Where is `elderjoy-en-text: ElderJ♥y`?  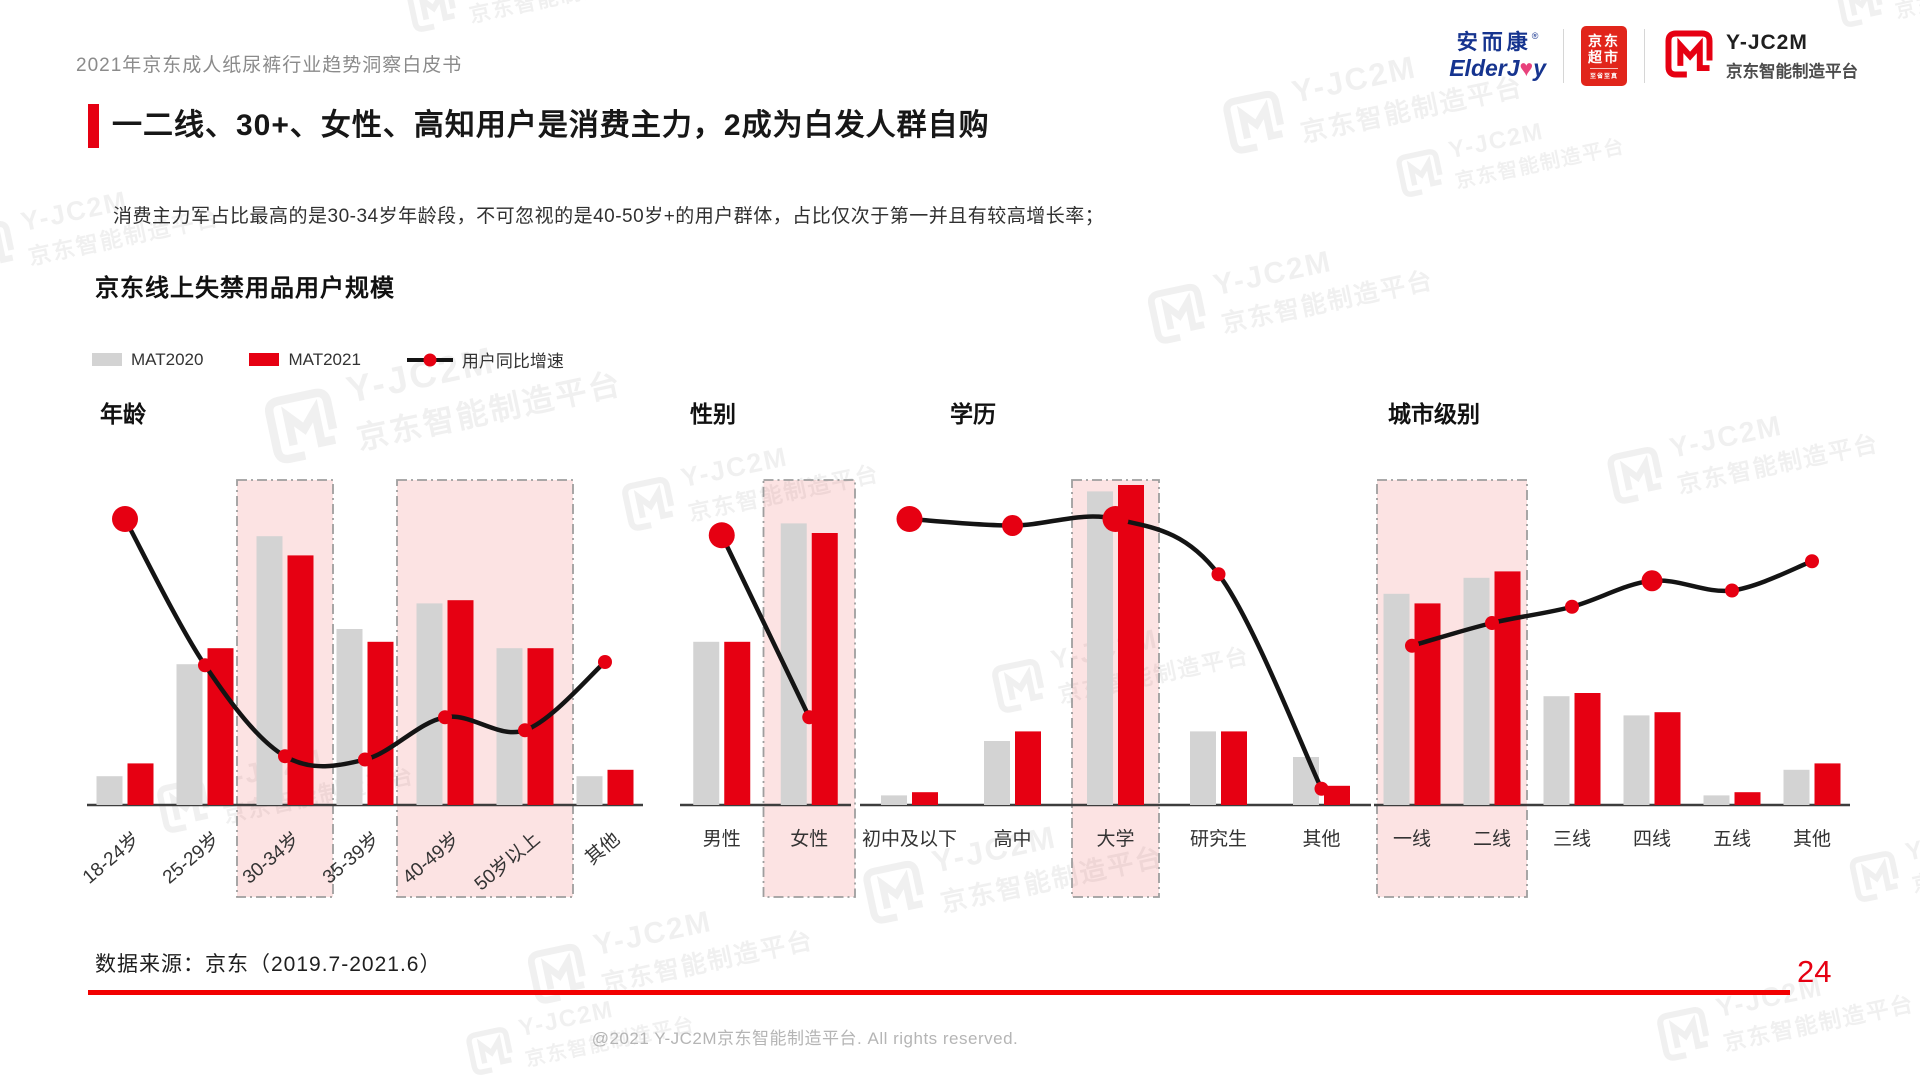 elderjoy-en-text: ElderJ♥y is located at coordinates (1497, 68).